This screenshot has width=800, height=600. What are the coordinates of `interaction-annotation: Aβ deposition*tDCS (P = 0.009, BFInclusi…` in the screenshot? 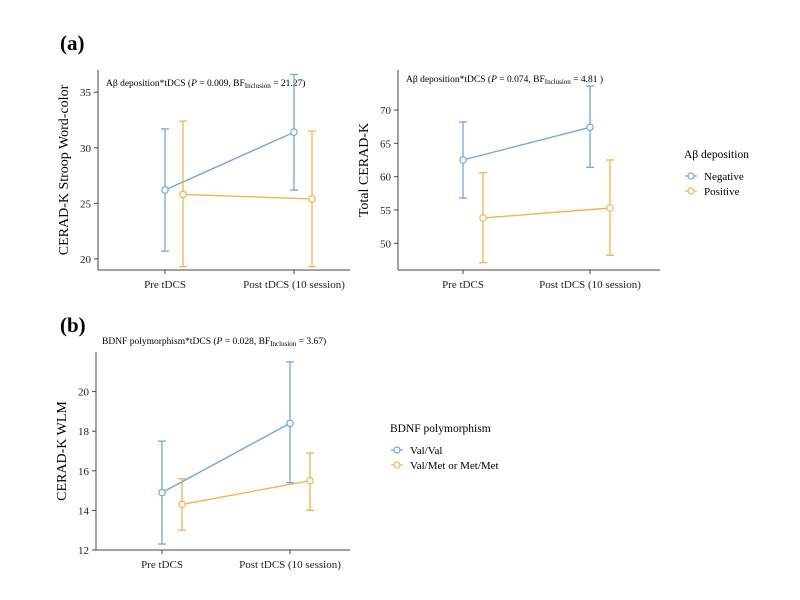 It's located at (205, 84).